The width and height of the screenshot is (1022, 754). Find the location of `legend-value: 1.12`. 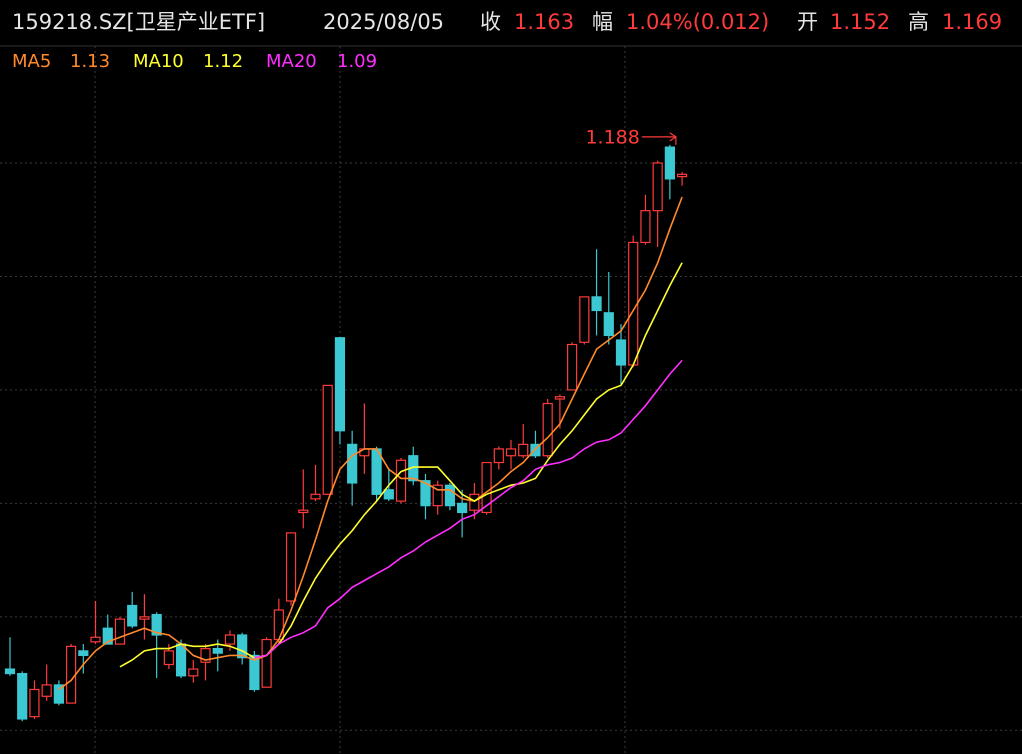

legend-value: 1.12 is located at coordinates (223, 61).